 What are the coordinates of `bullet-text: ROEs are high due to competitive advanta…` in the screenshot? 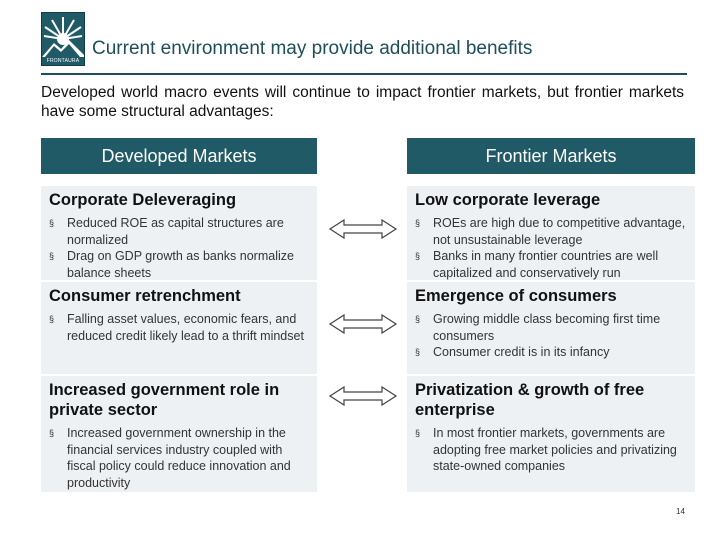 It's located at (559, 231).